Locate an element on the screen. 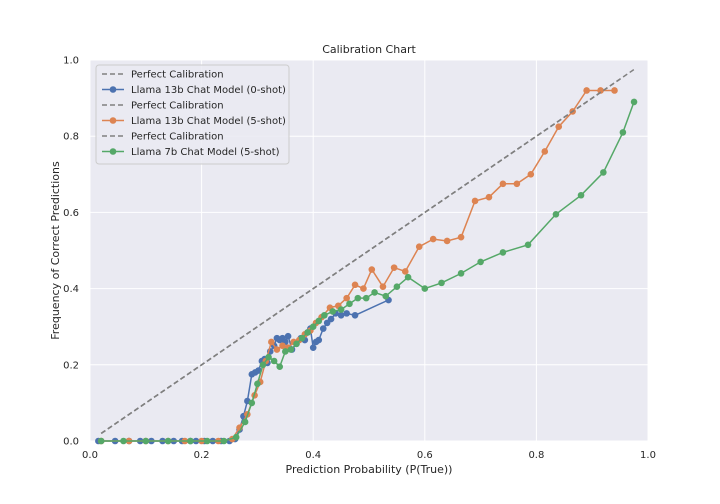  legend-box is located at coordinates (192, 114).